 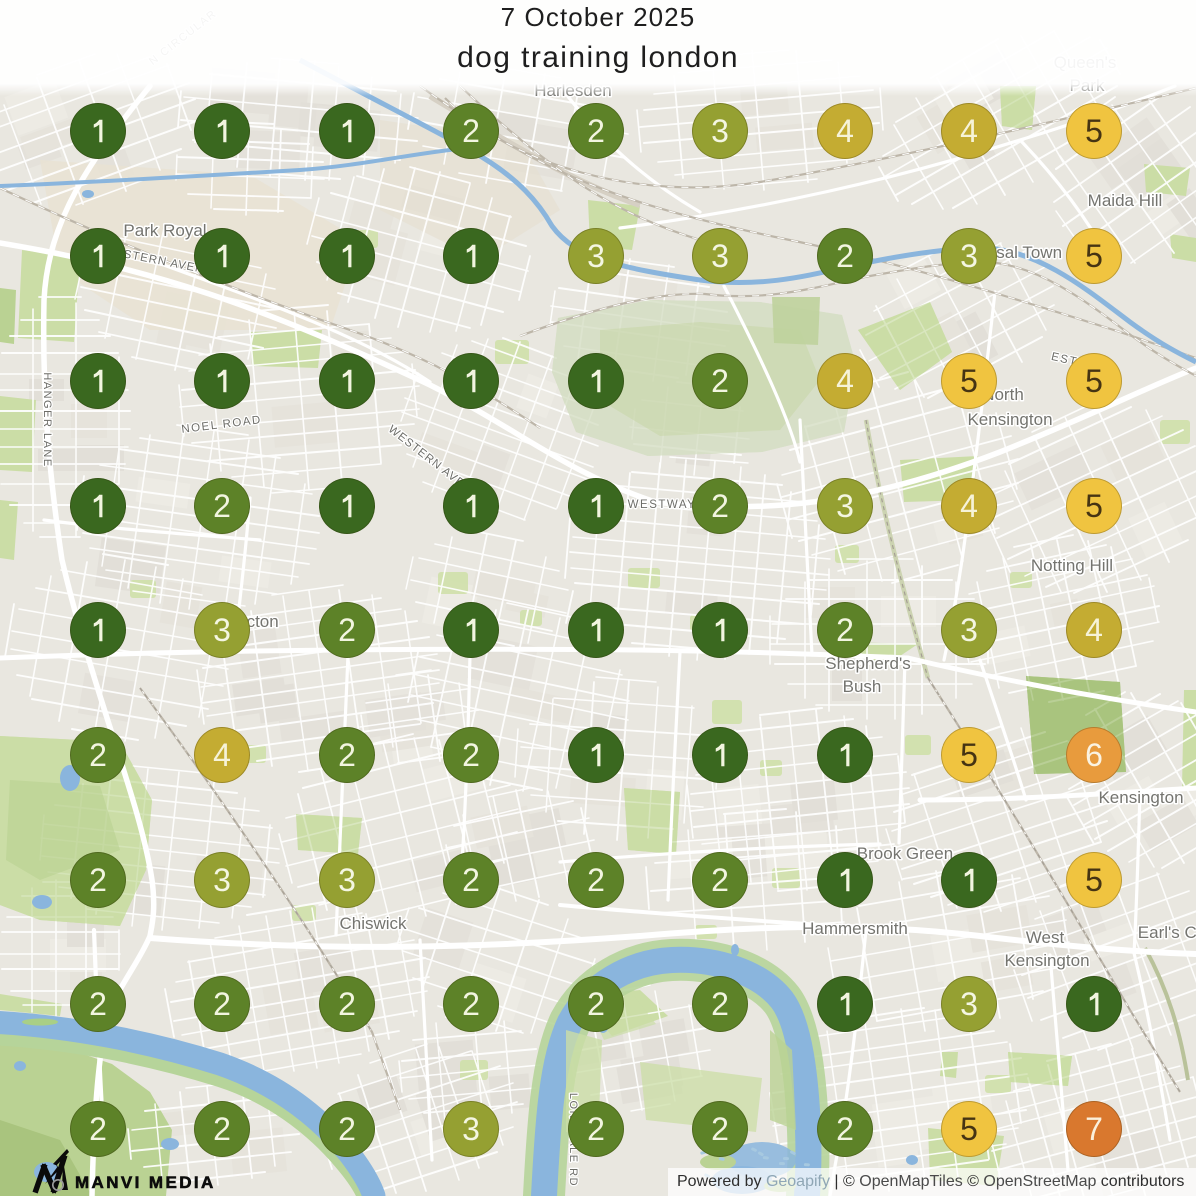 I want to click on svg-text: Brook Green, so click(x=905, y=853).